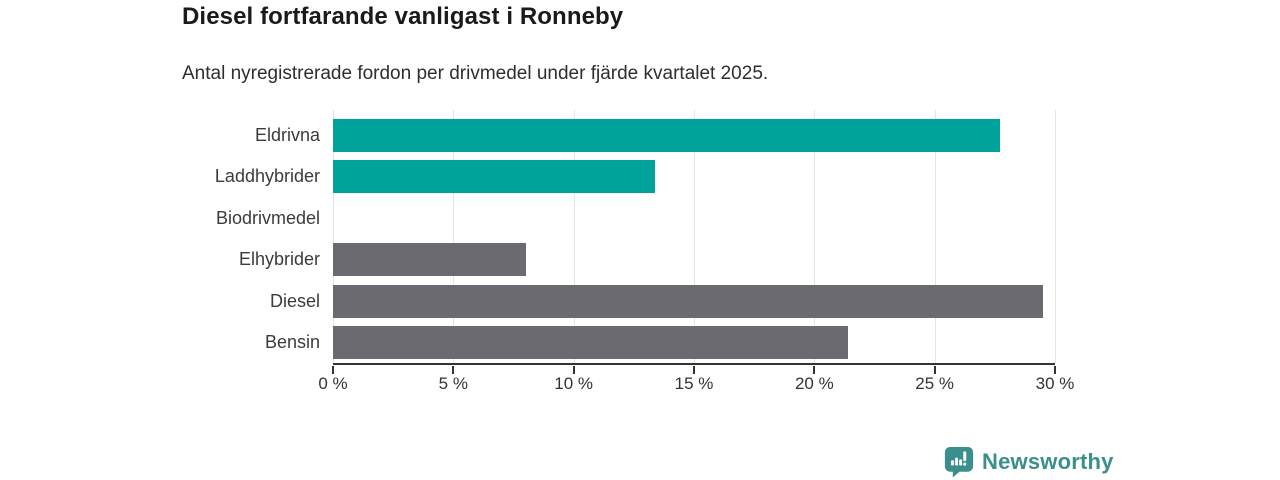 The width and height of the screenshot is (1280, 480). I want to click on category-label-diesel: Diesel, so click(294, 300).